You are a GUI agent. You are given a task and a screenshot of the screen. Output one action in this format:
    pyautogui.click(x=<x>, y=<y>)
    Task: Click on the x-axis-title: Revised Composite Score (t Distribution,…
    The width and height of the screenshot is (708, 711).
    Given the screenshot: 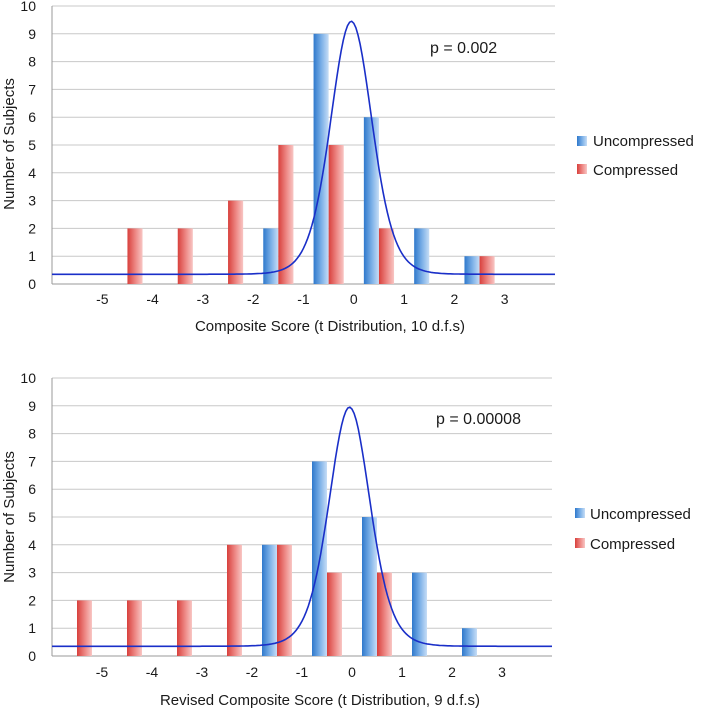 What is the action you would take?
    pyautogui.click(x=320, y=700)
    